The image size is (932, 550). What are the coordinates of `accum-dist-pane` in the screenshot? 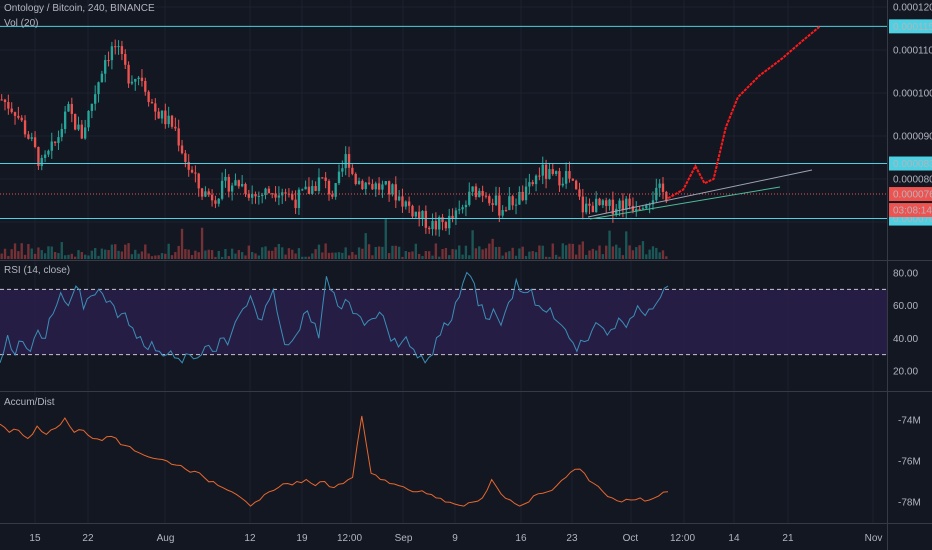 It's located at (334, 461).